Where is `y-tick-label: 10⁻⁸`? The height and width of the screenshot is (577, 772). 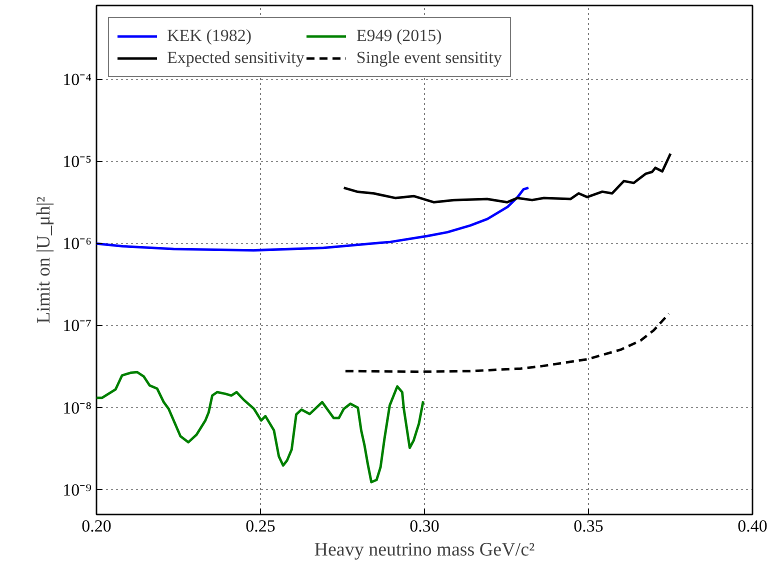
y-tick-label: 10⁻⁸ is located at coordinates (77, 408).